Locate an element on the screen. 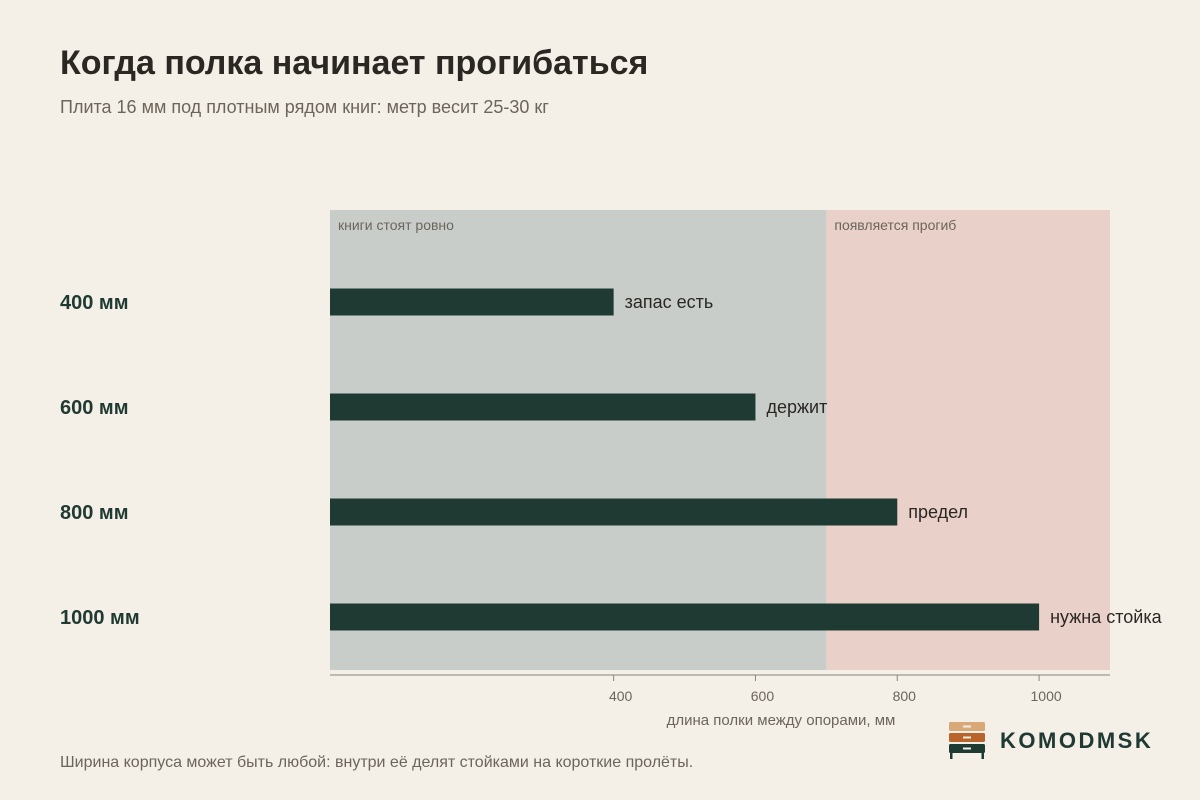  x-tick-label: 600 is located at coordinates (763, 696).